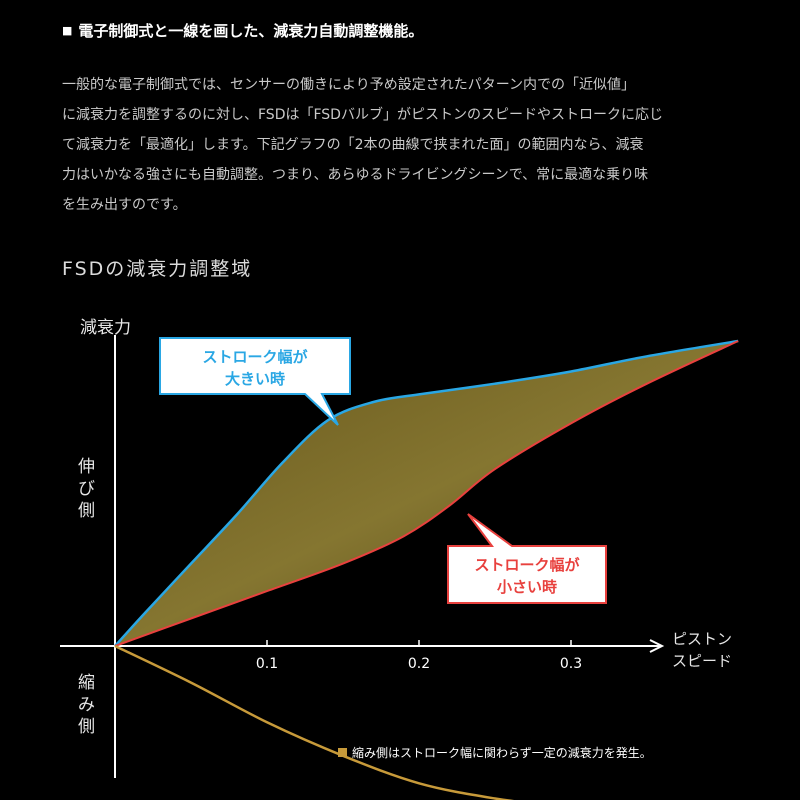 The height and width of the screenshot is (800, 800). What do you see at coordinates (702, 661) in the screenshot?
I see `x-axis-label-line2: スピード` at bounding box center [702, 661].